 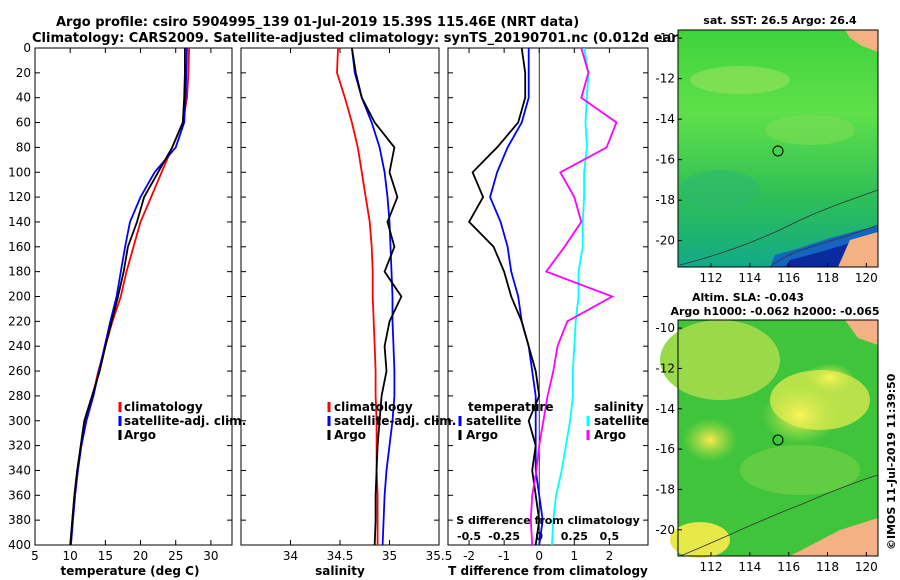 What do you see at coordinates (23, 147) in the screenshot?
I see `y-tick-label: 80` at bounding box center [23, 147].